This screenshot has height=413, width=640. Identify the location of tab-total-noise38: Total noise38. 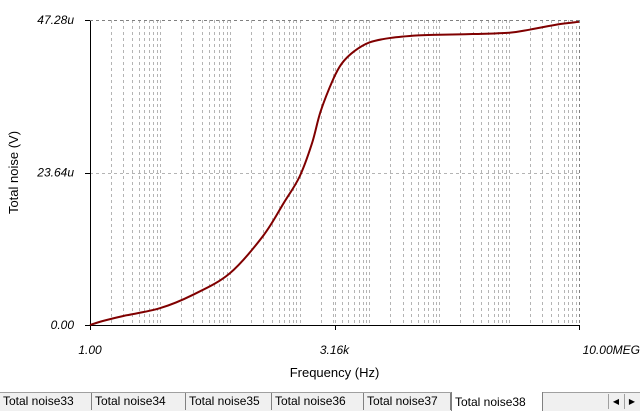
(497, 401).